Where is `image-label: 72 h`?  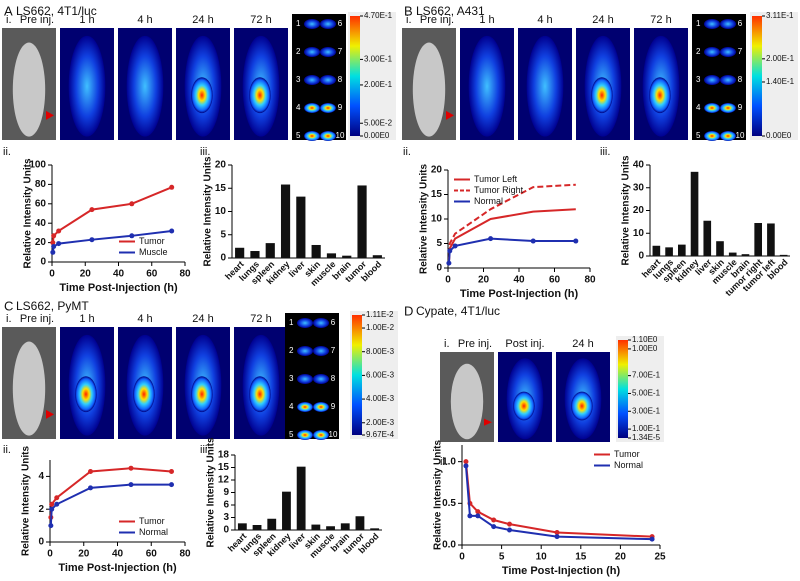 image-label: 72 h is located at coordinates (660, 20).